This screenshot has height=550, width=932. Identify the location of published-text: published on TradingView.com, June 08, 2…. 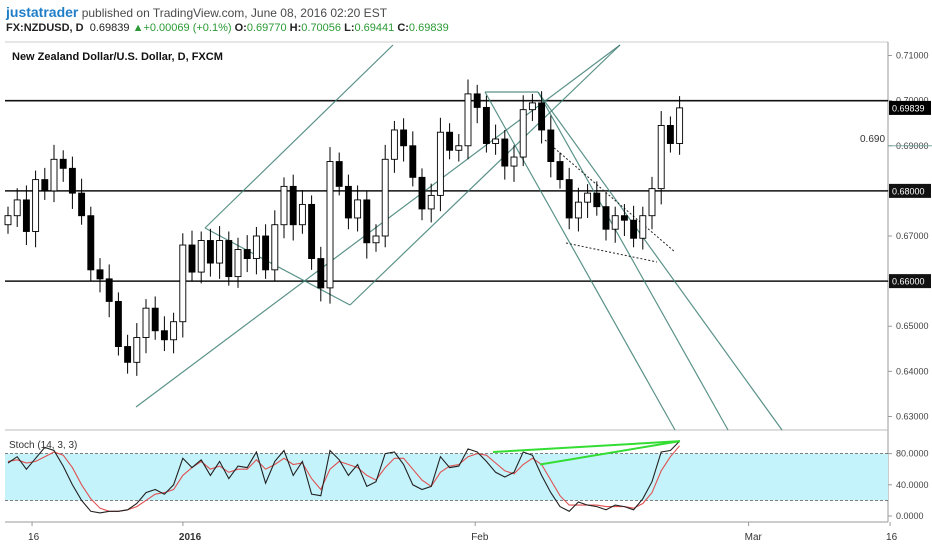
(234, 13).